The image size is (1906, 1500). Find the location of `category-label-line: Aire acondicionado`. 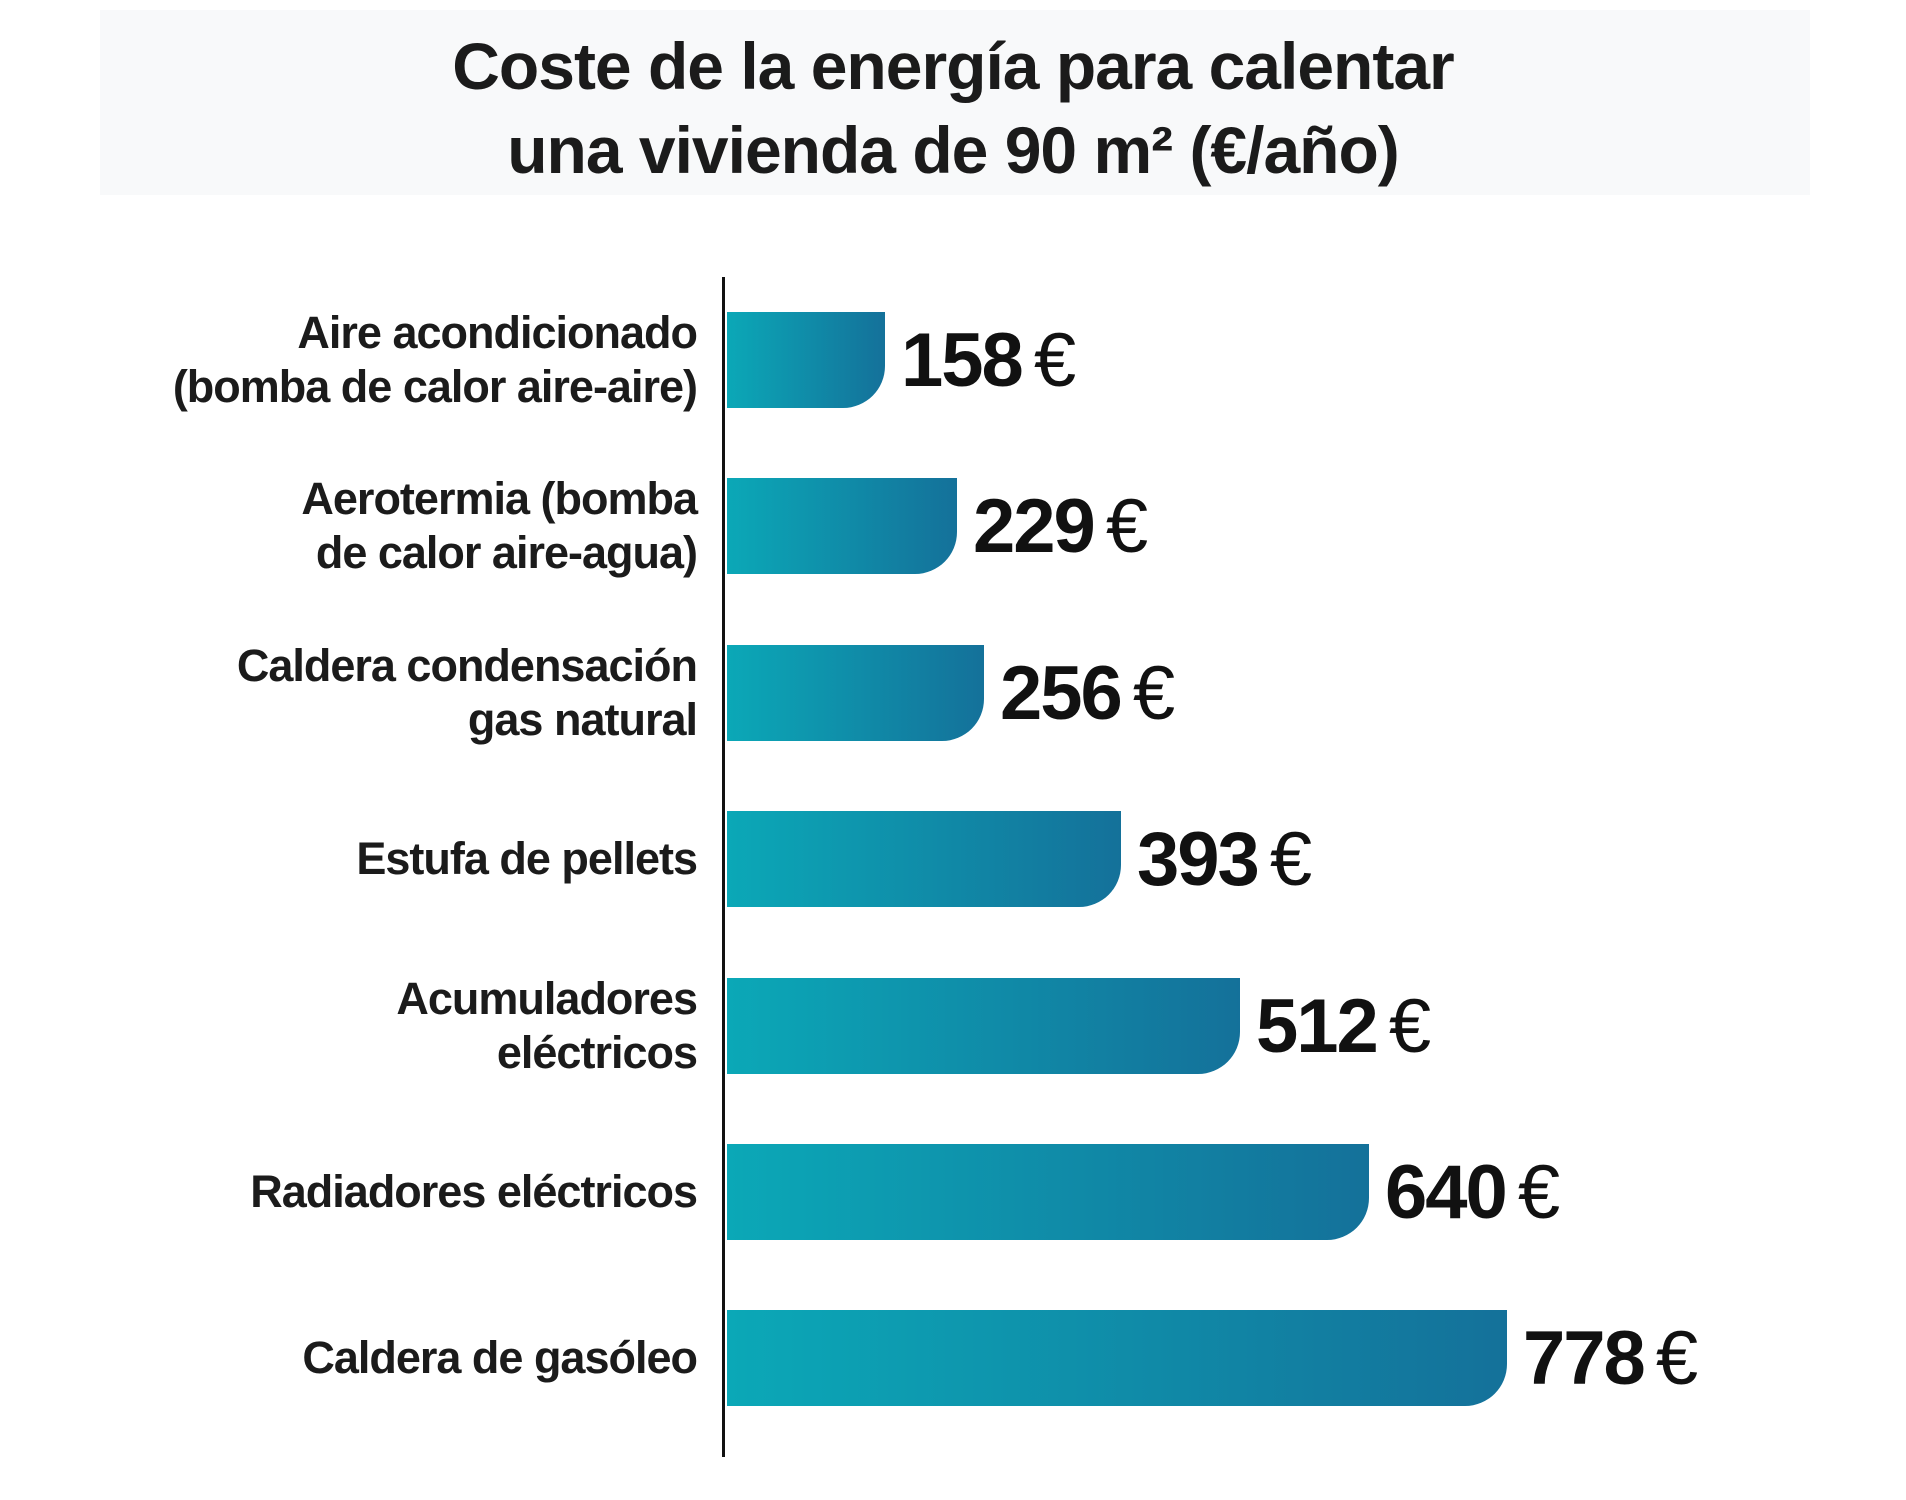

category-label-line: Aire acondicionado is located at coordinates (497, 332).